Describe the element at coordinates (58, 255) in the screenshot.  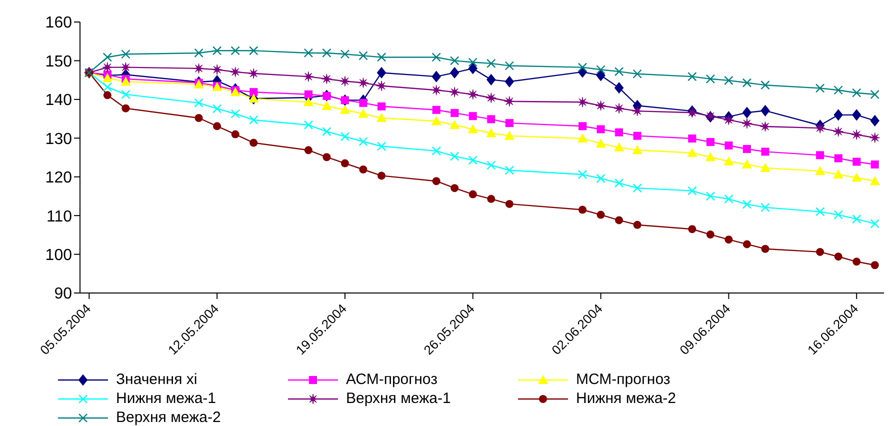
I see `y-tick-label: 100` at that location.